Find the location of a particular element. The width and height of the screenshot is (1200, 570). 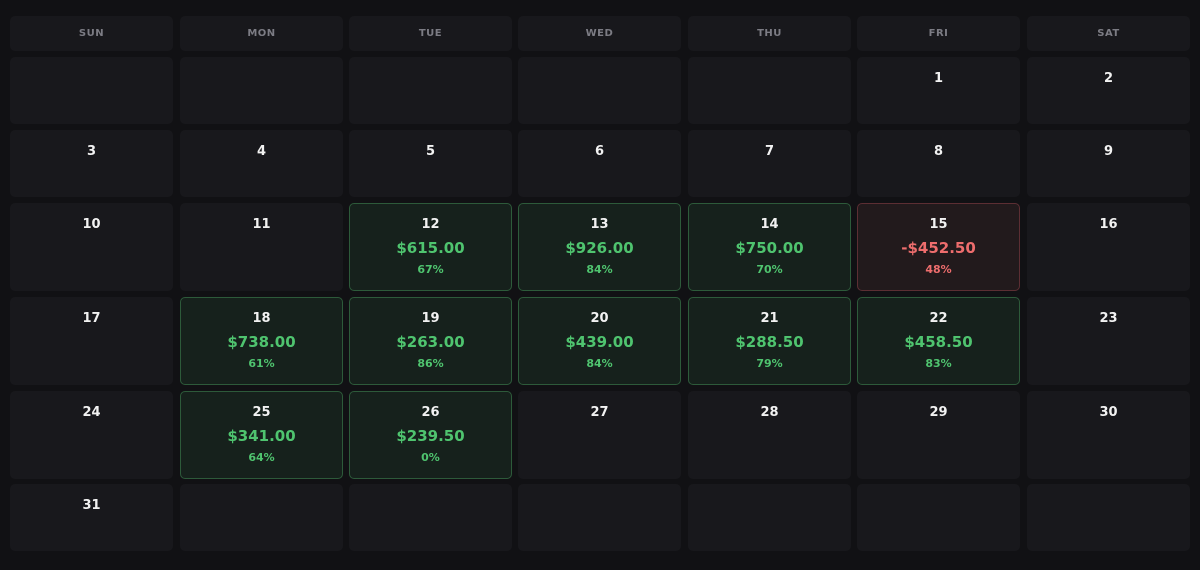

win-rate-percent: 67% is located at coordinates (430, 269).